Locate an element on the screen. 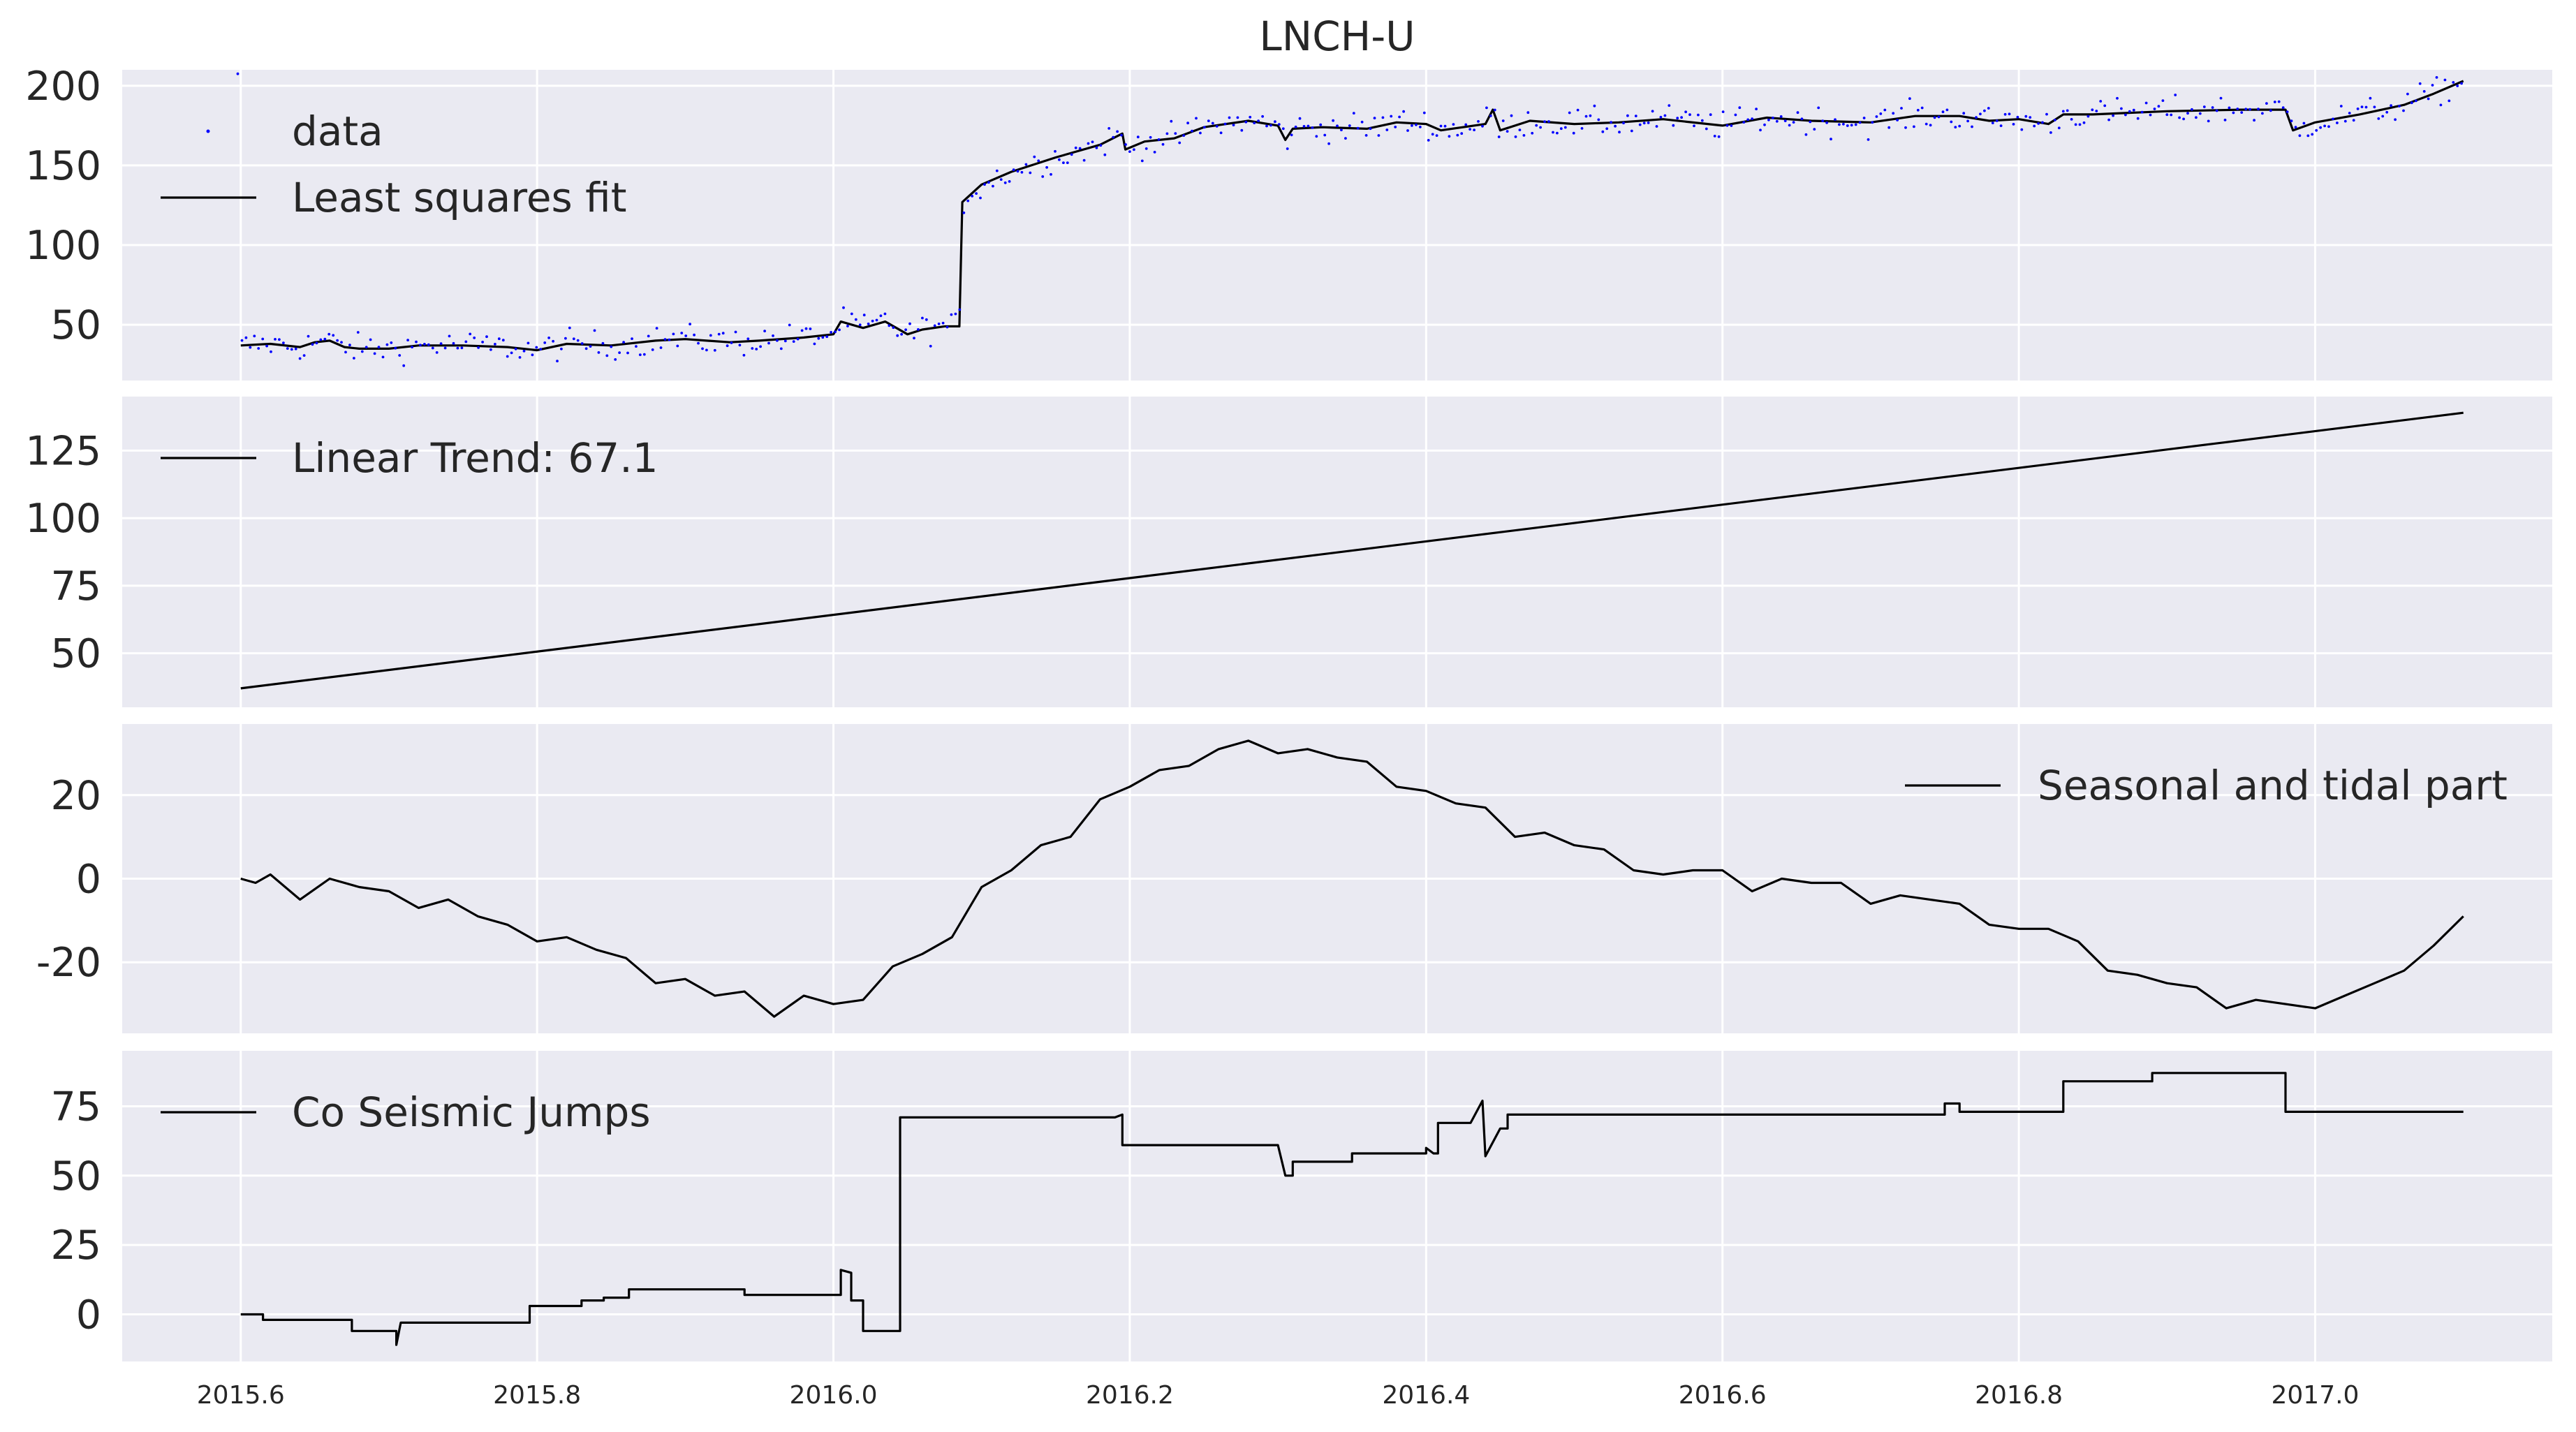 Image resolution: width=2576 pixels, height=1432 pixels. y-tick-label: 20 is located at coordinates (75, 796).